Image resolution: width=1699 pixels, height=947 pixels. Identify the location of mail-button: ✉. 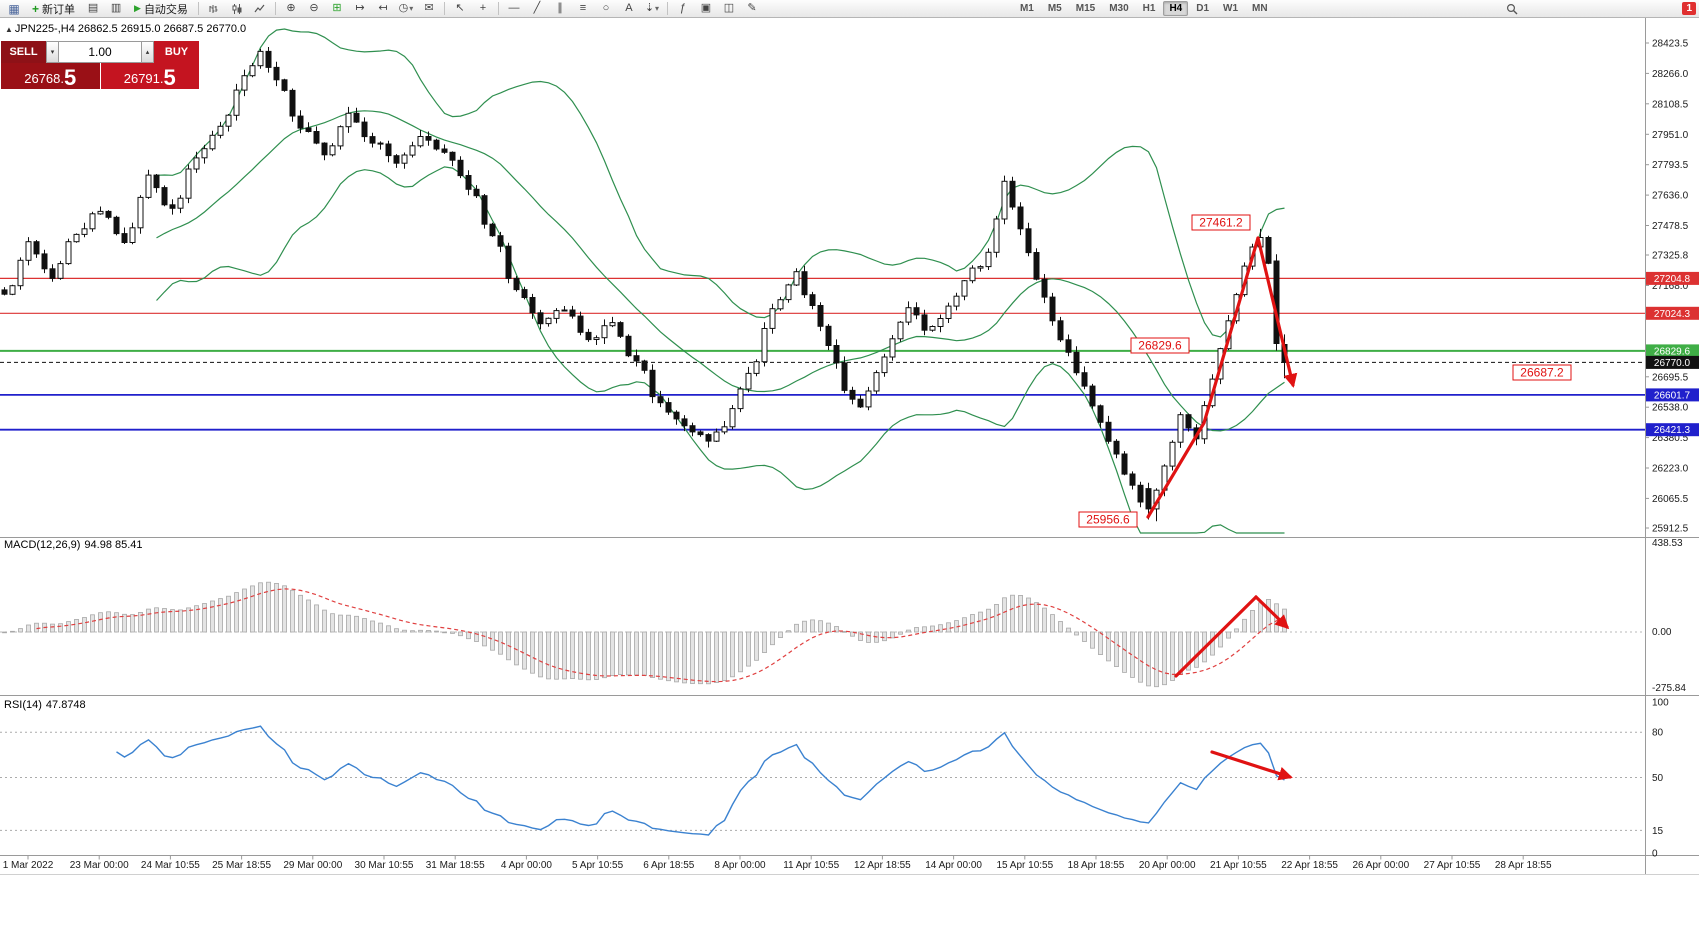
(429, 9).